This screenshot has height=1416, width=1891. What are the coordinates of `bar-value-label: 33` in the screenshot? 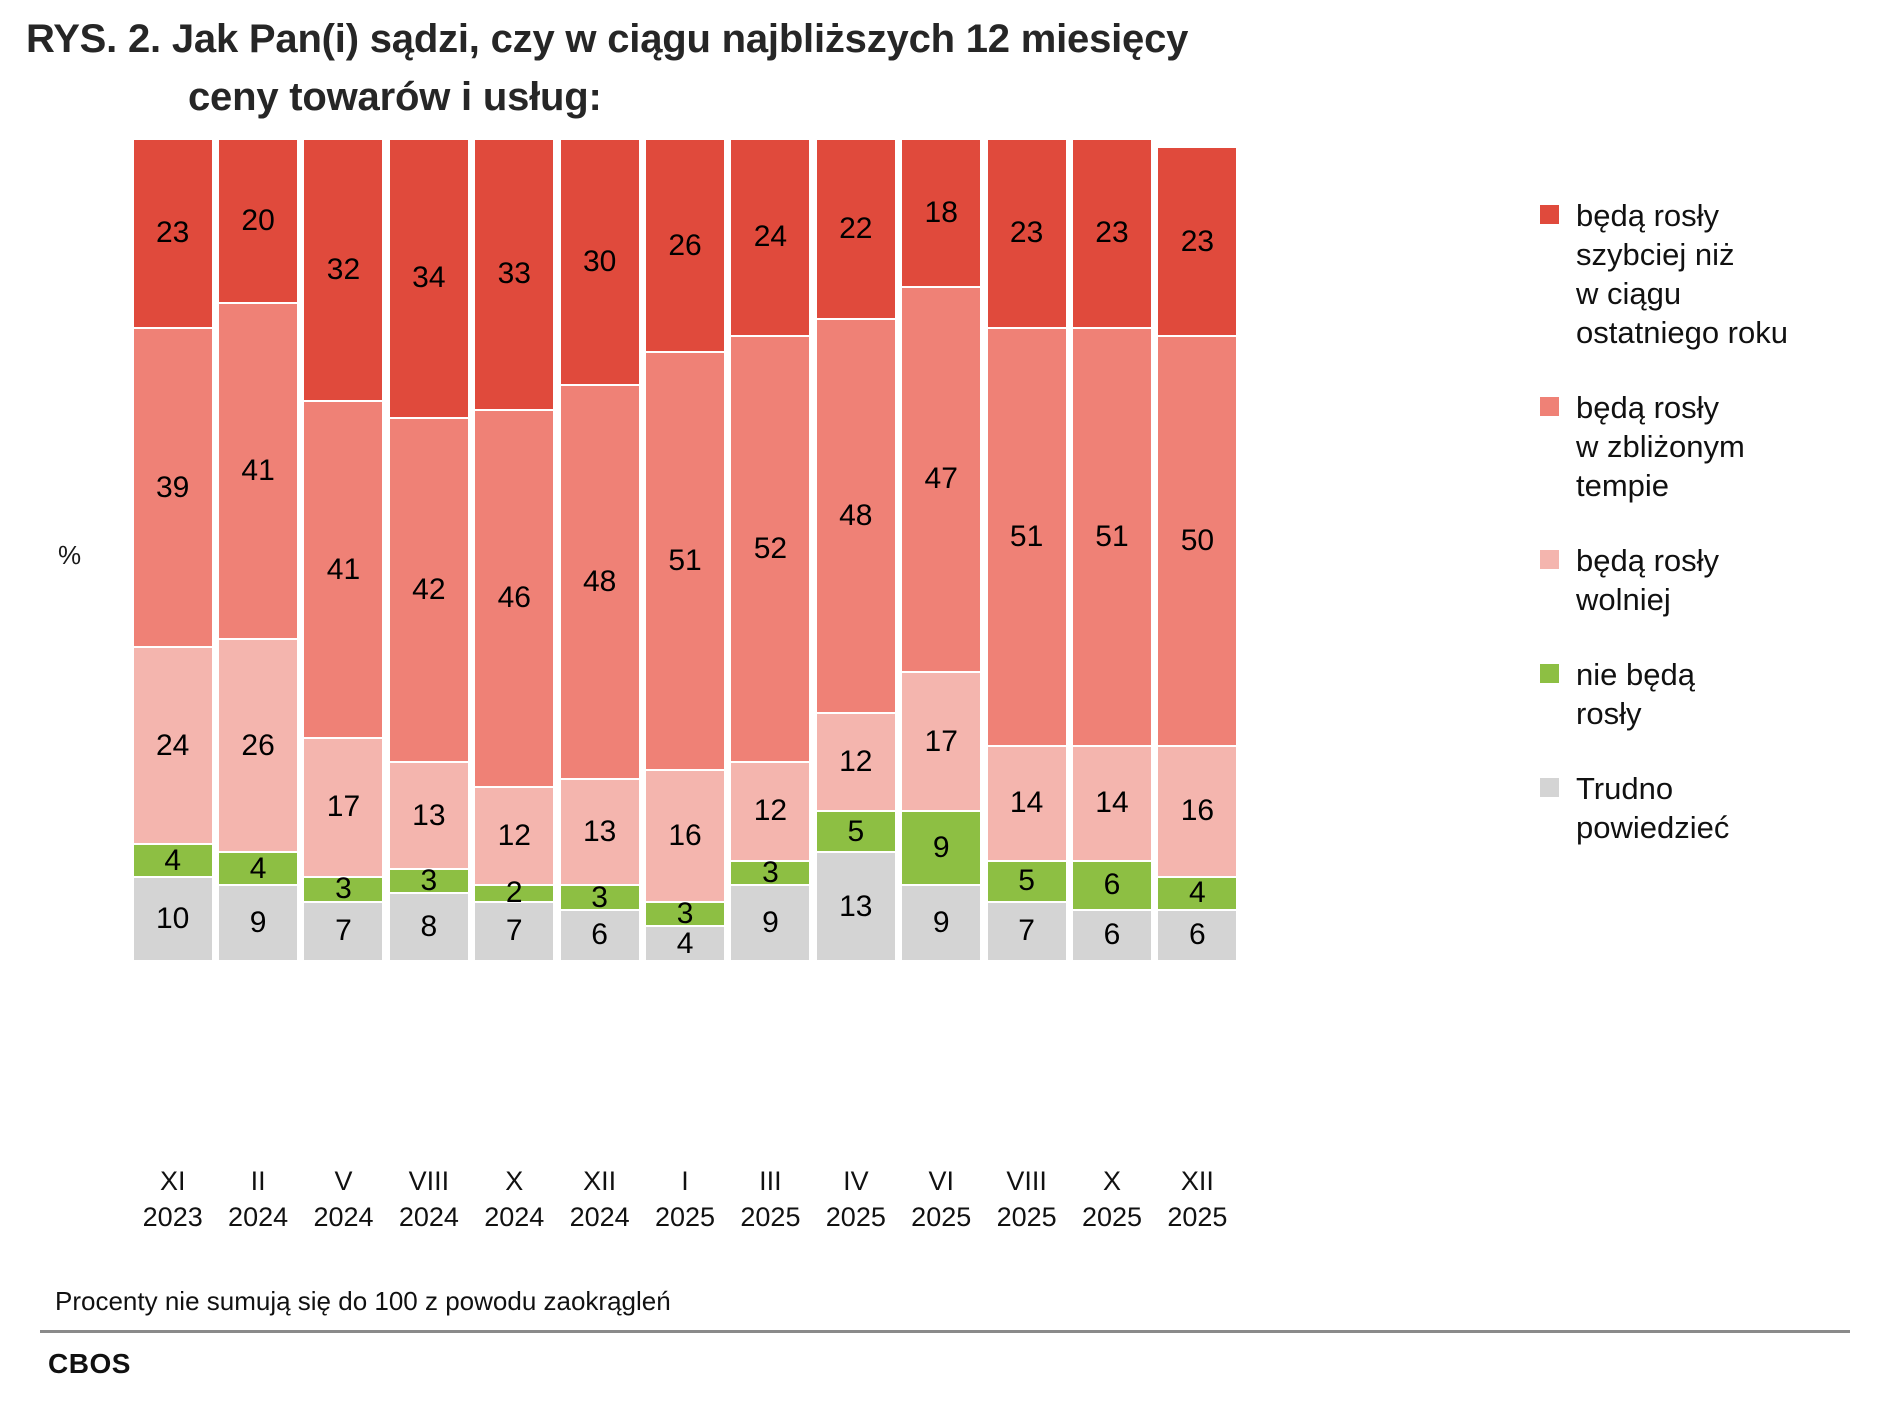 It's located at (514, 274).